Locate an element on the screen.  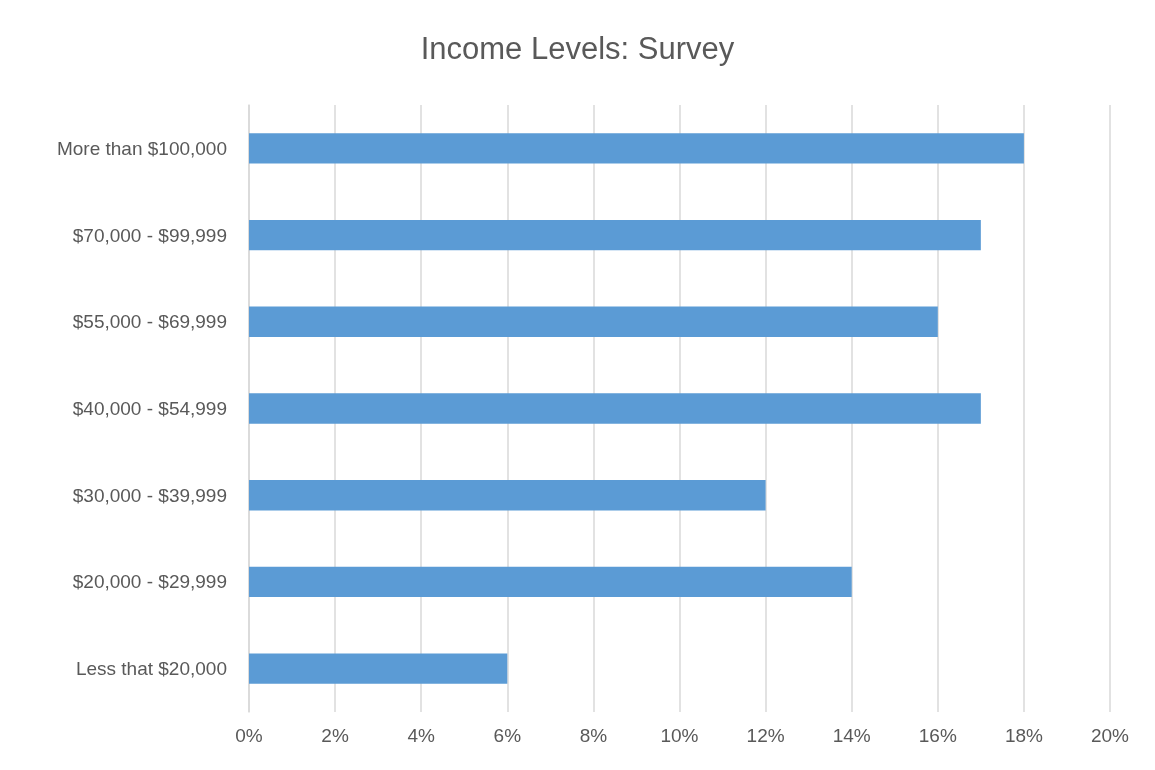
y-tick-label: $55,000 - $69,999 is located at coordinates (149, 322).